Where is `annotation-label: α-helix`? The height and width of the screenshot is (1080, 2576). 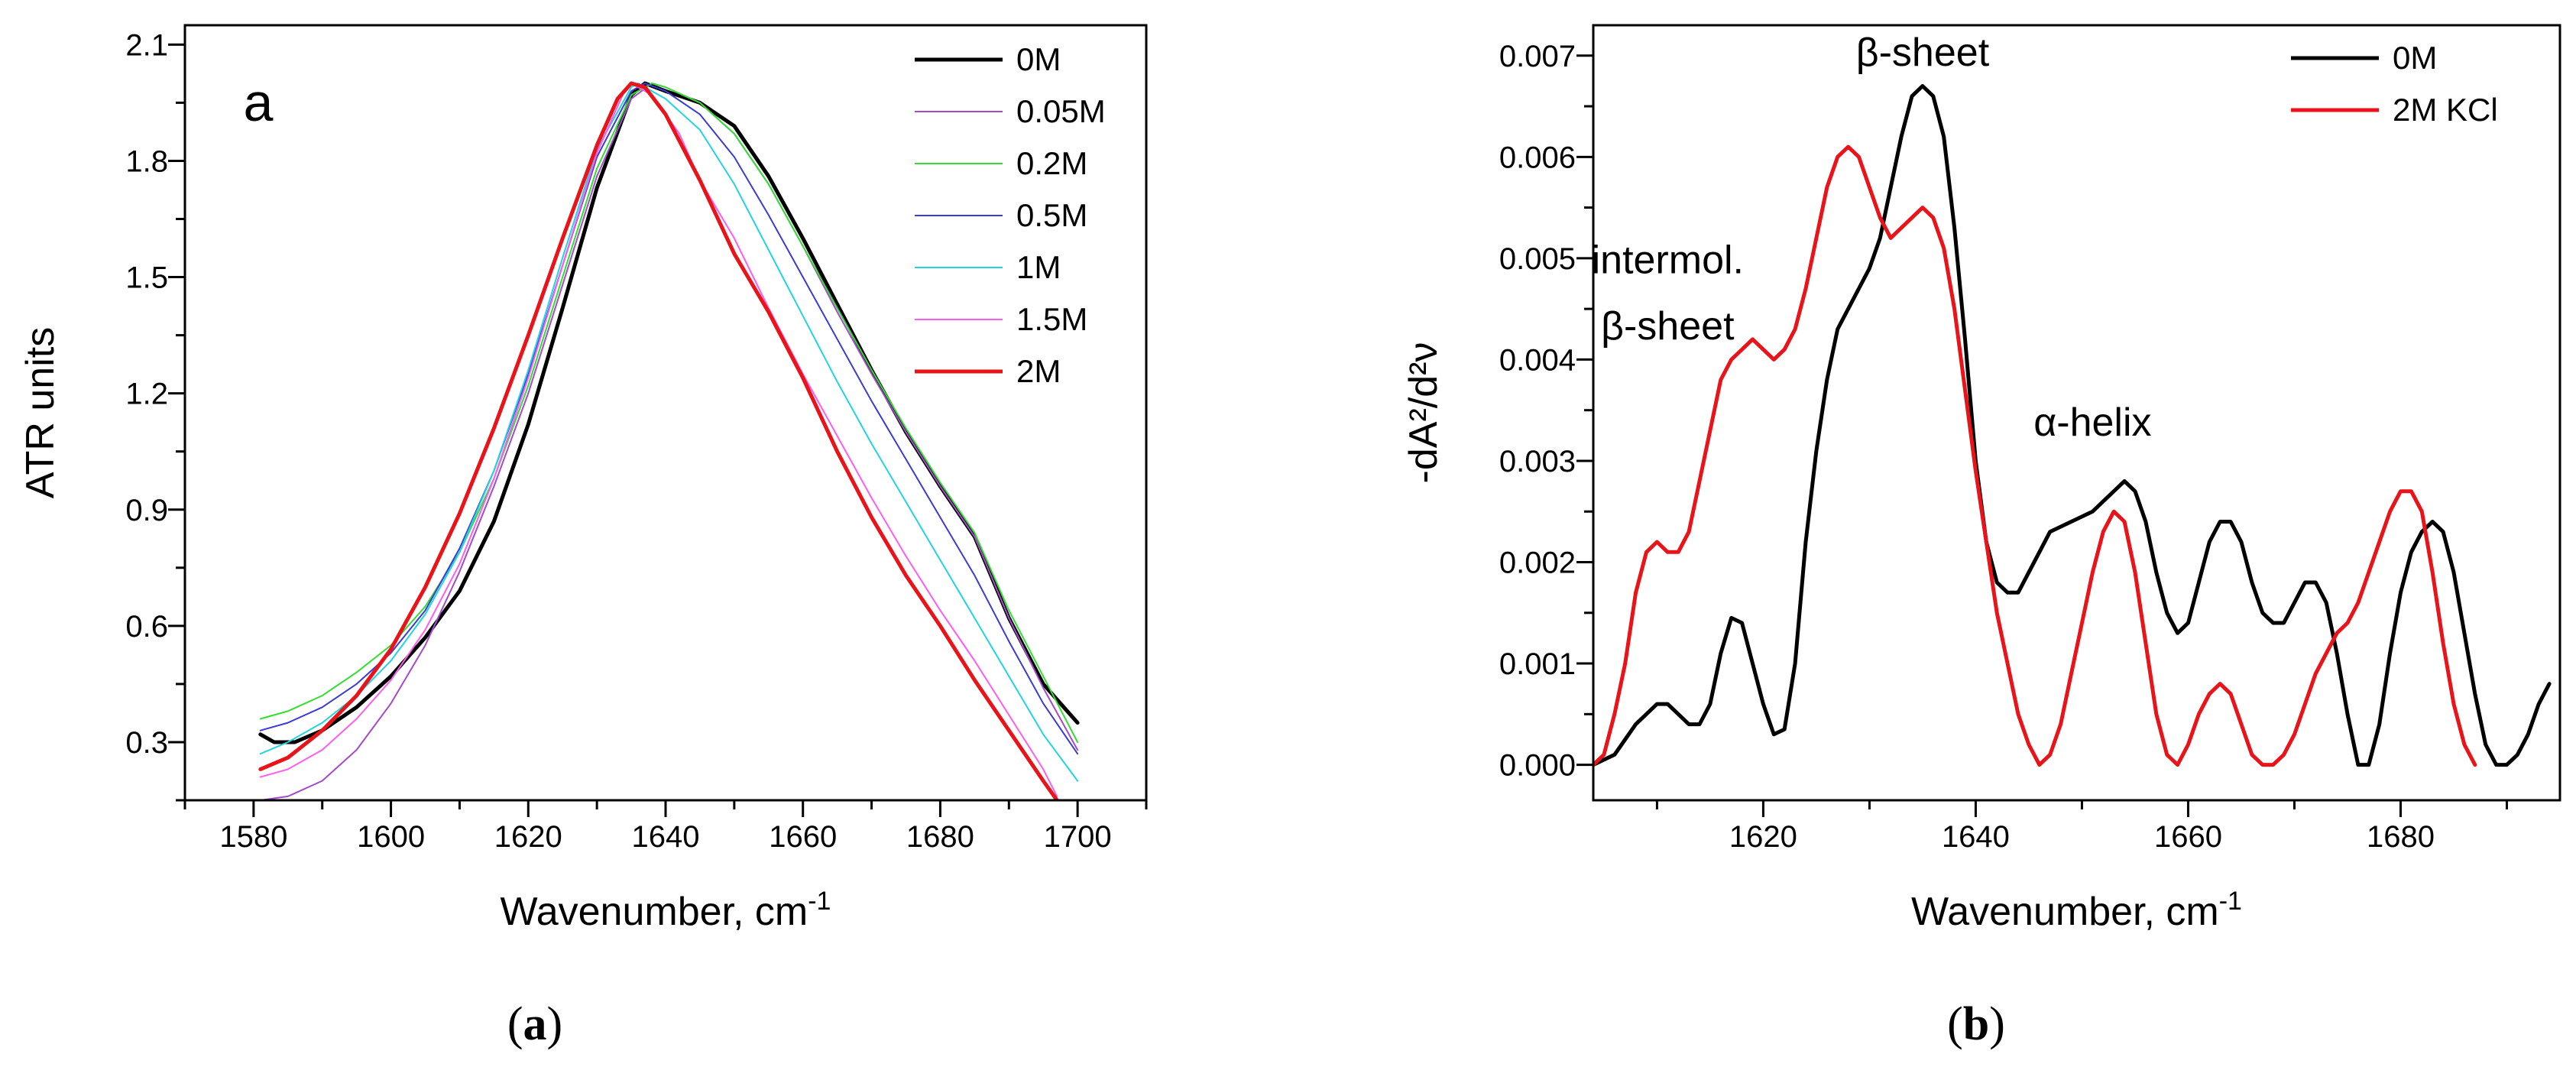 annotation-label: α-helix is located at coordinates (2092, 423).